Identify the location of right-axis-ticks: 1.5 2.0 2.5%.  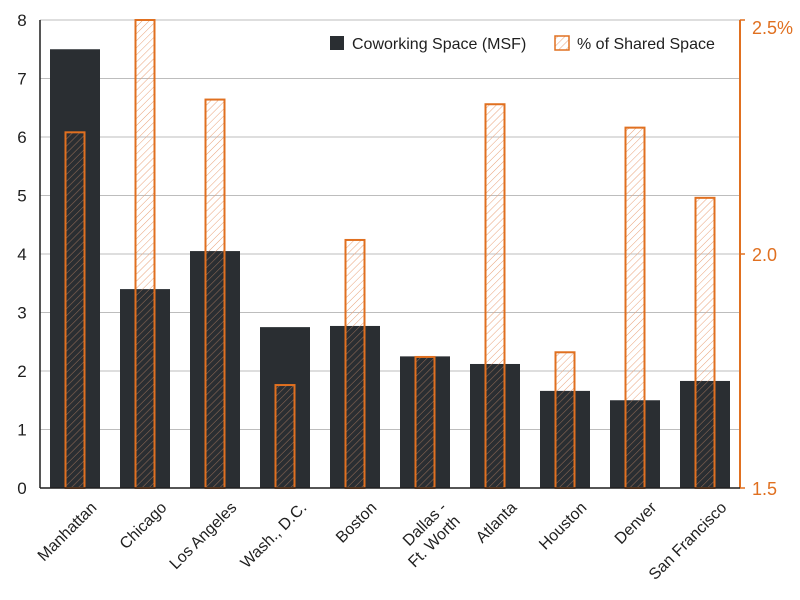
(766, 258).